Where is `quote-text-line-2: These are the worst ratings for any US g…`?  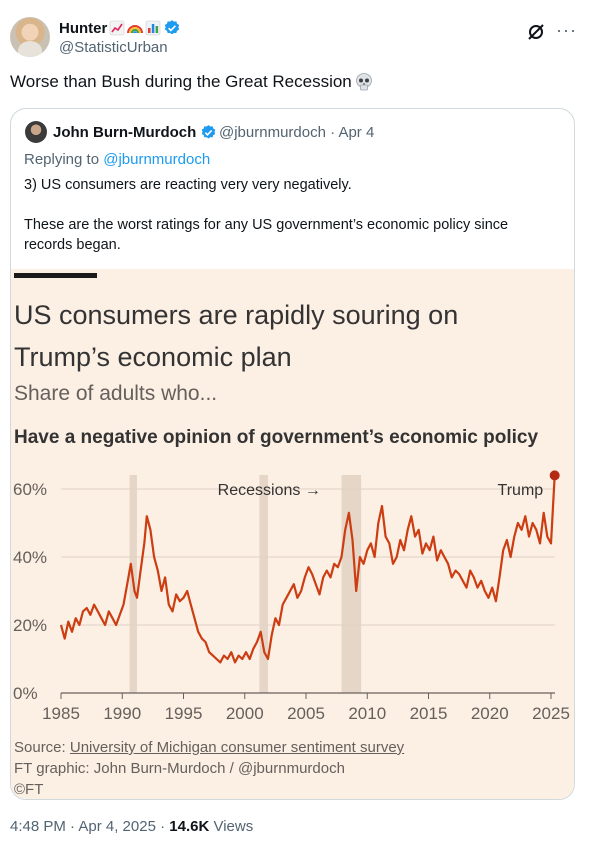 quote-text-line-2: These are the worst ratings for any US g… is located at coordinates (266, 235).